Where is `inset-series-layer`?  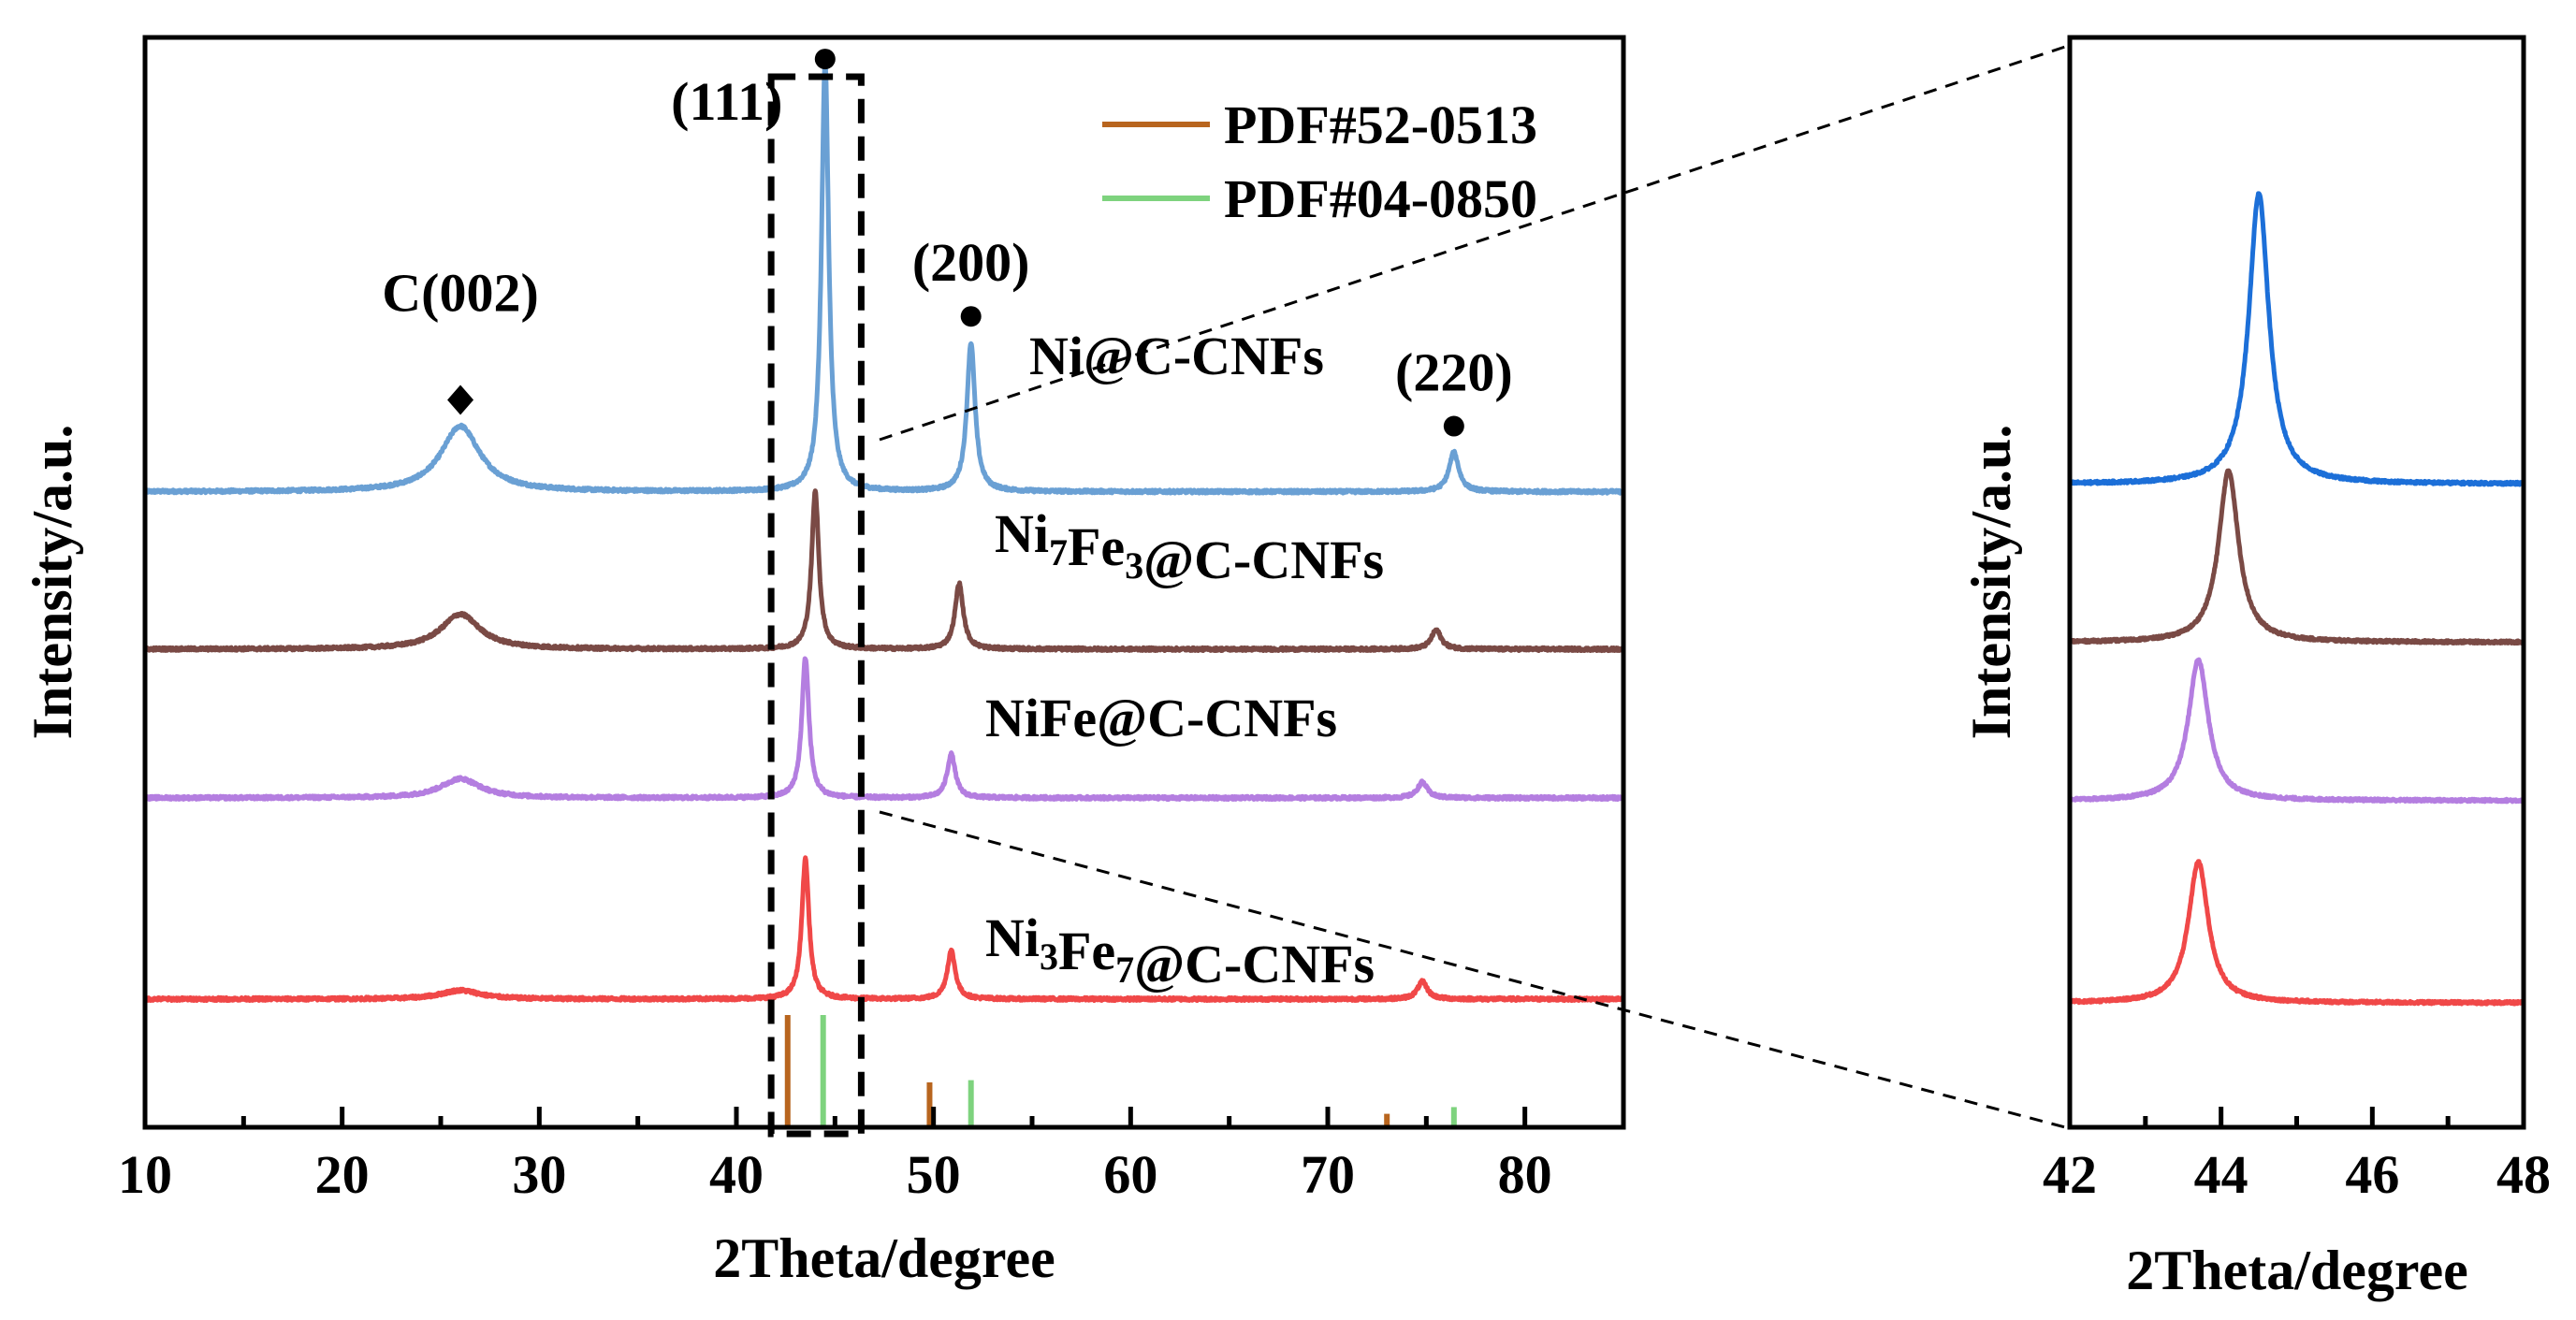
inset-series-layer is located at coordinates (2296, 599).